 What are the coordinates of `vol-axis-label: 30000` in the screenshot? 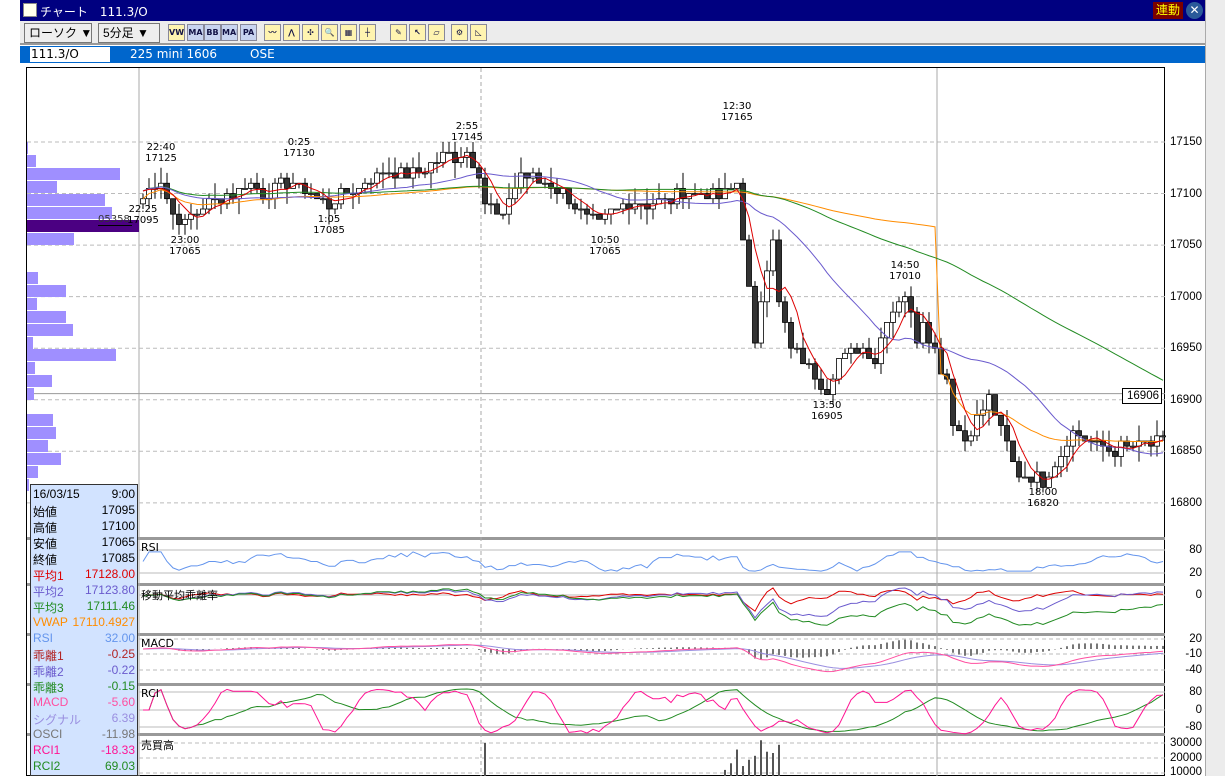 It's located at (1186, 743).